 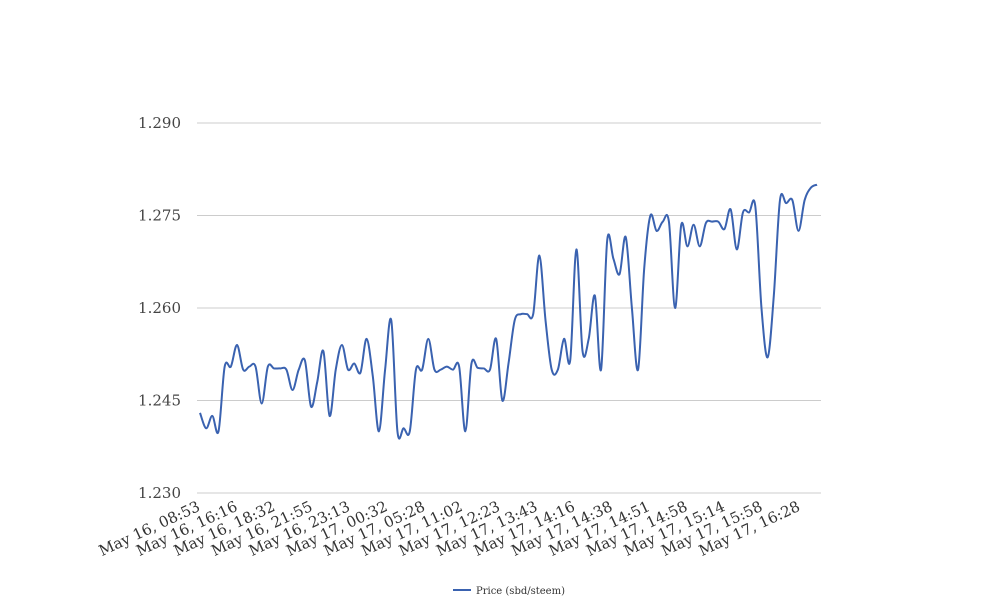 I want to click on y-tick-label: 1.290, so click(x=159, y=123).